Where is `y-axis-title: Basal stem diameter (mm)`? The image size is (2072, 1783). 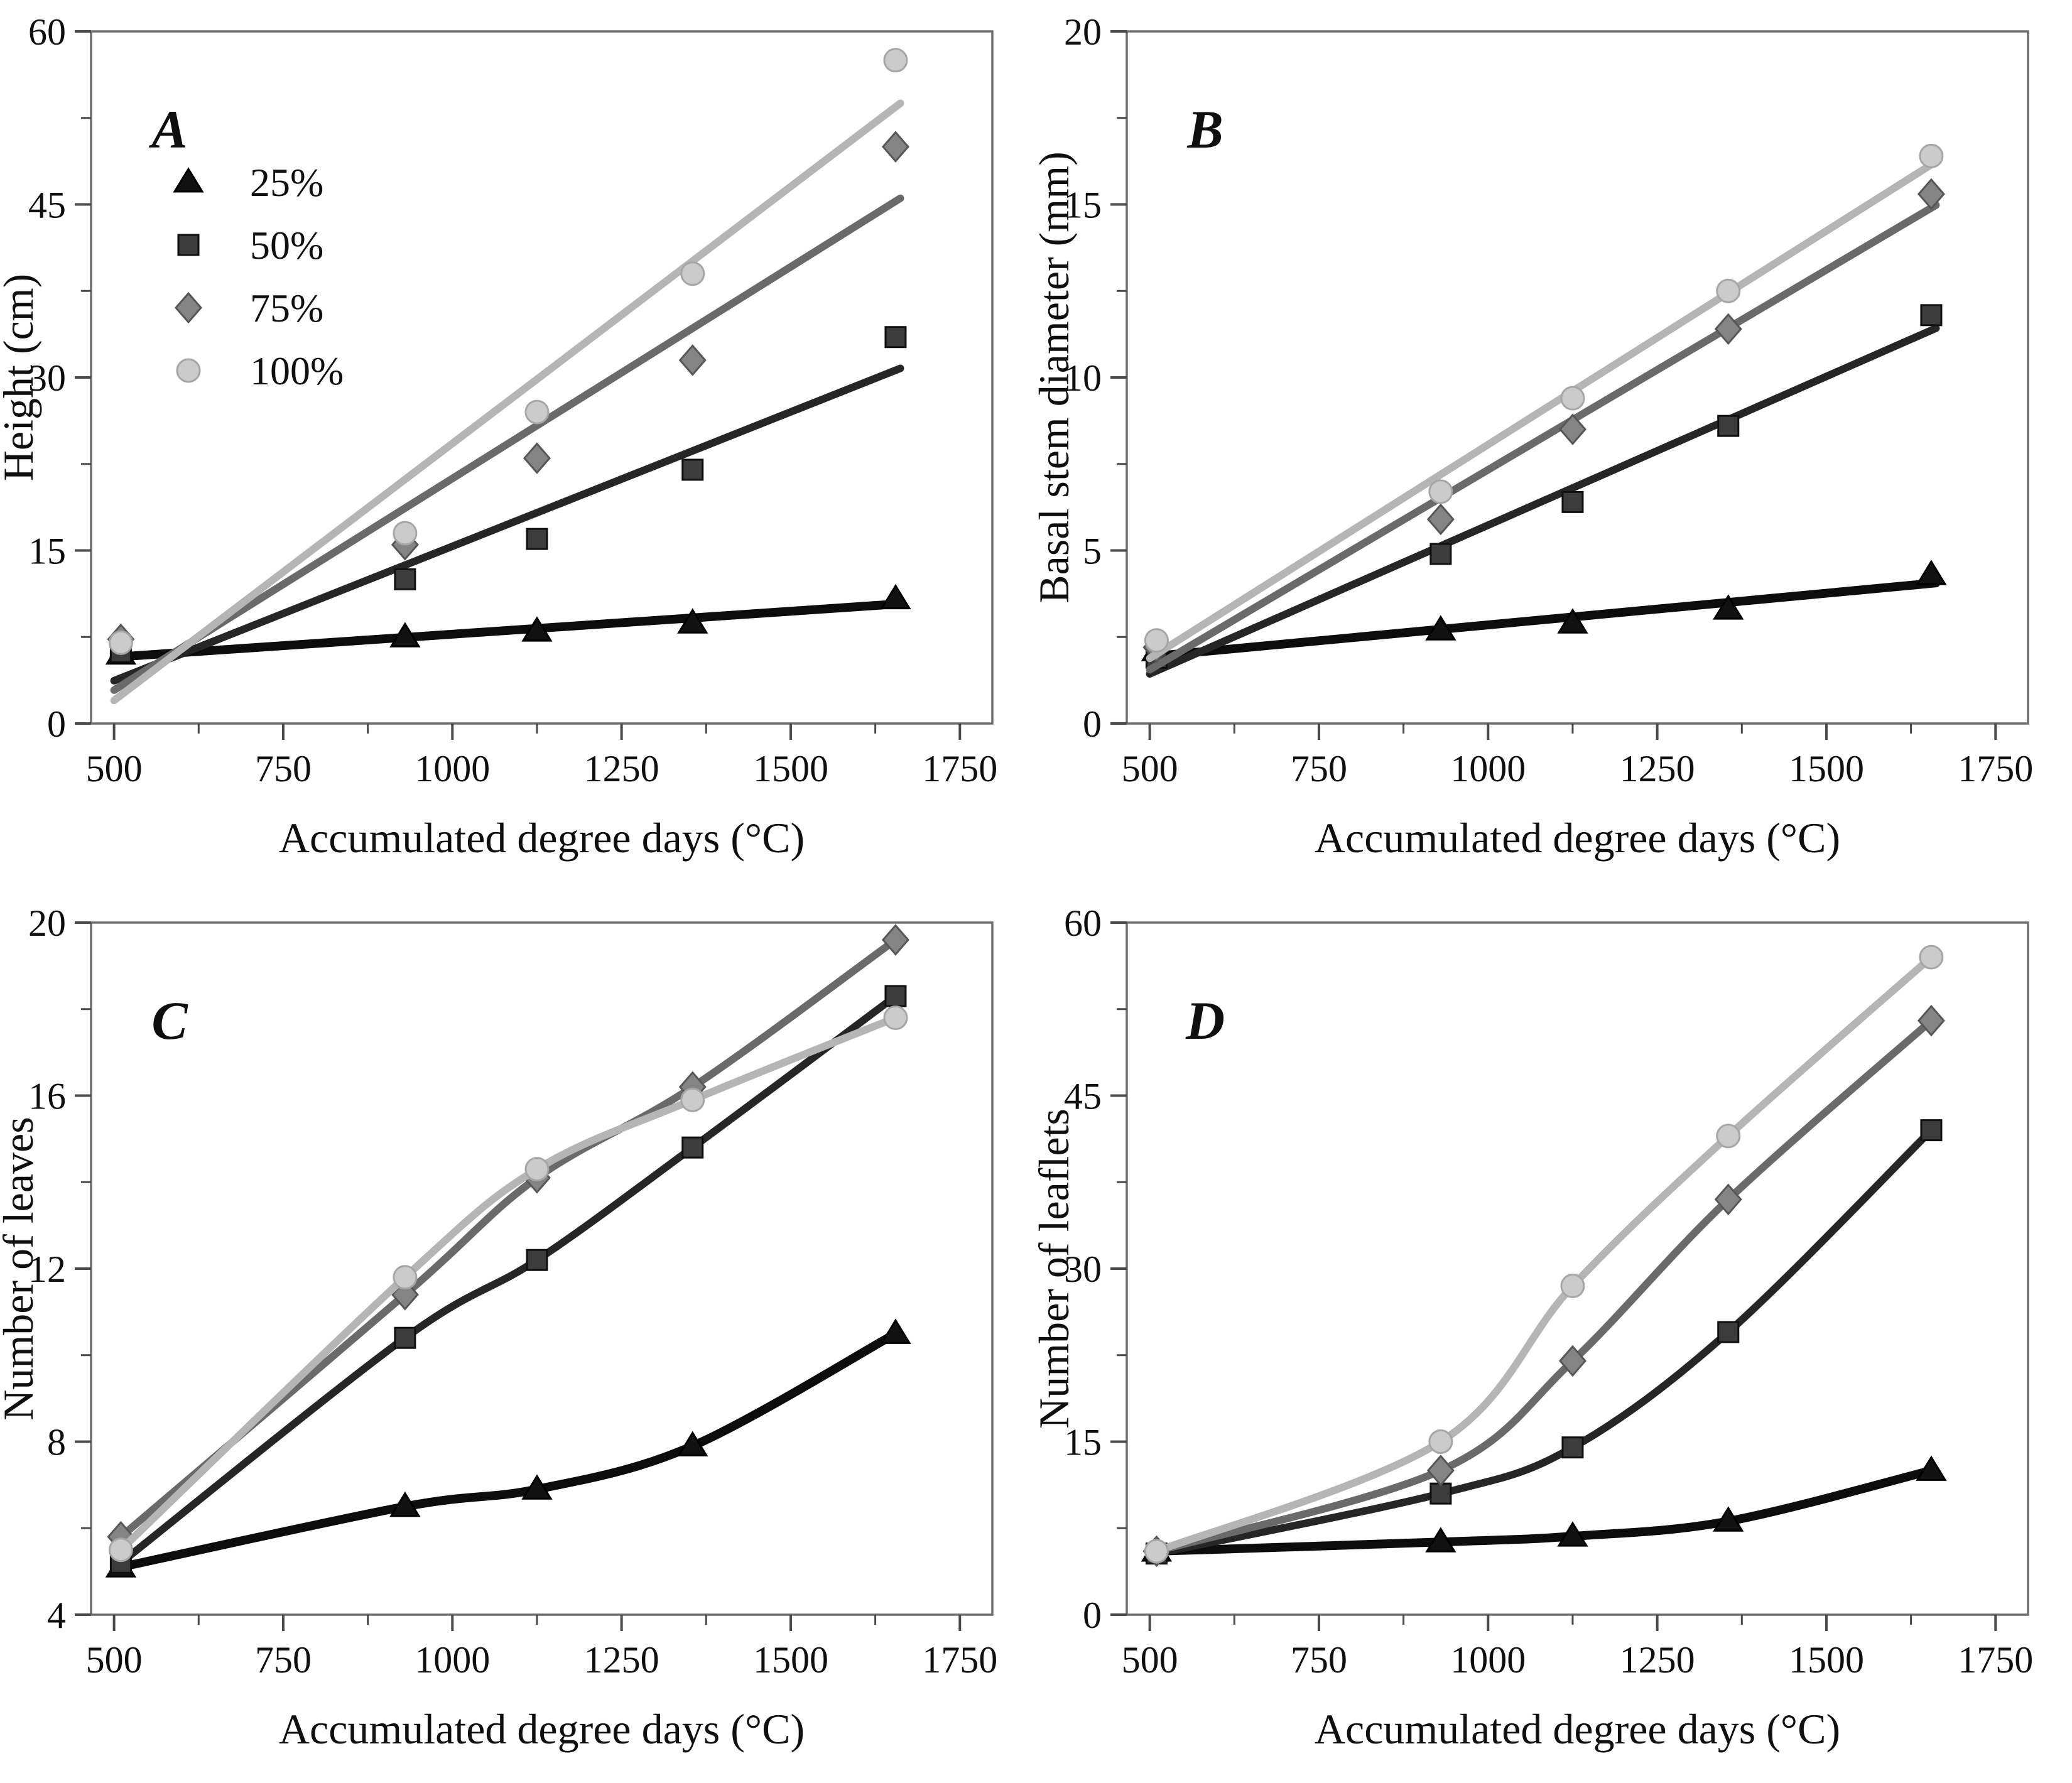
y-axis-title: Basal stem diameter (mm) is located at coordinates (1057, 377).